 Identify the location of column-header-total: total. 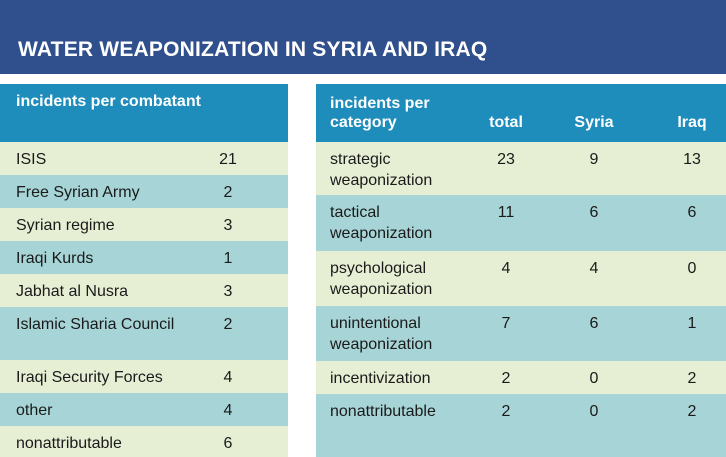
(506, 122).